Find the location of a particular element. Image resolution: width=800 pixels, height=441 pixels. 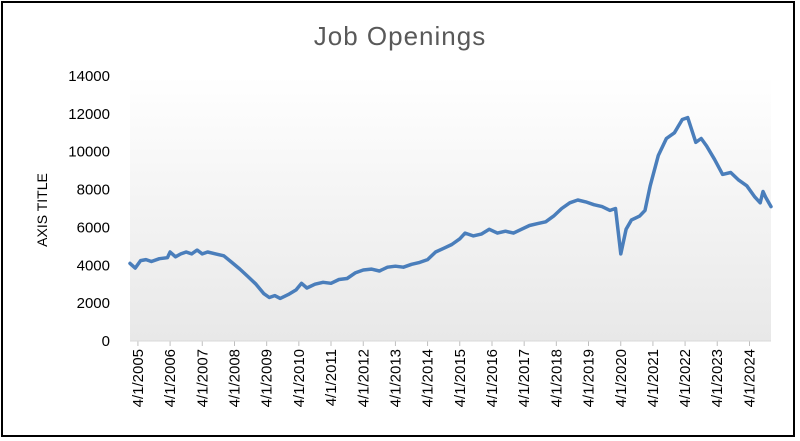

x-tick-label: 4/1/2006 is located at coordinates (170, 378).